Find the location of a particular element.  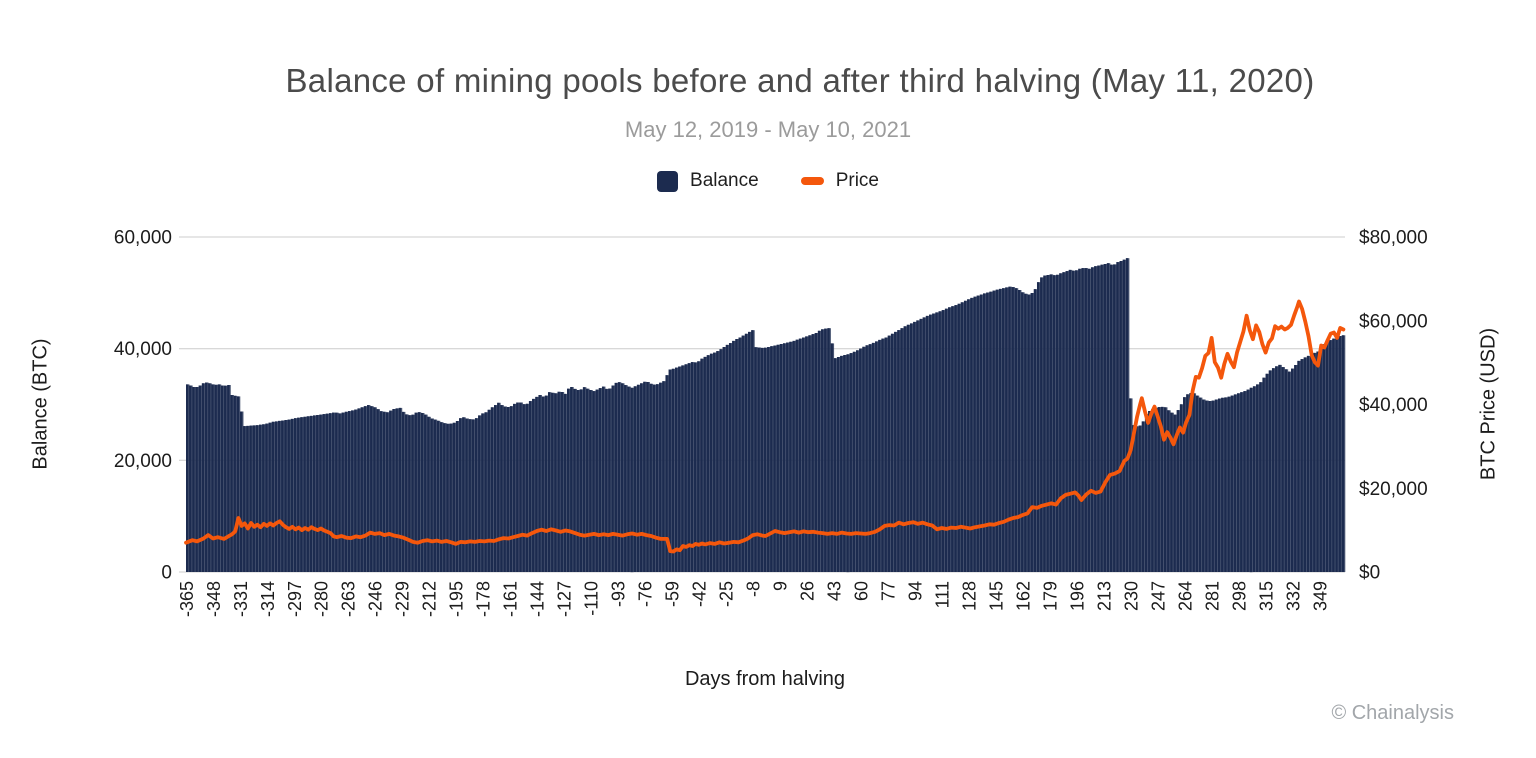

x-tick-label: 26 is located at coordinates (808, 591).